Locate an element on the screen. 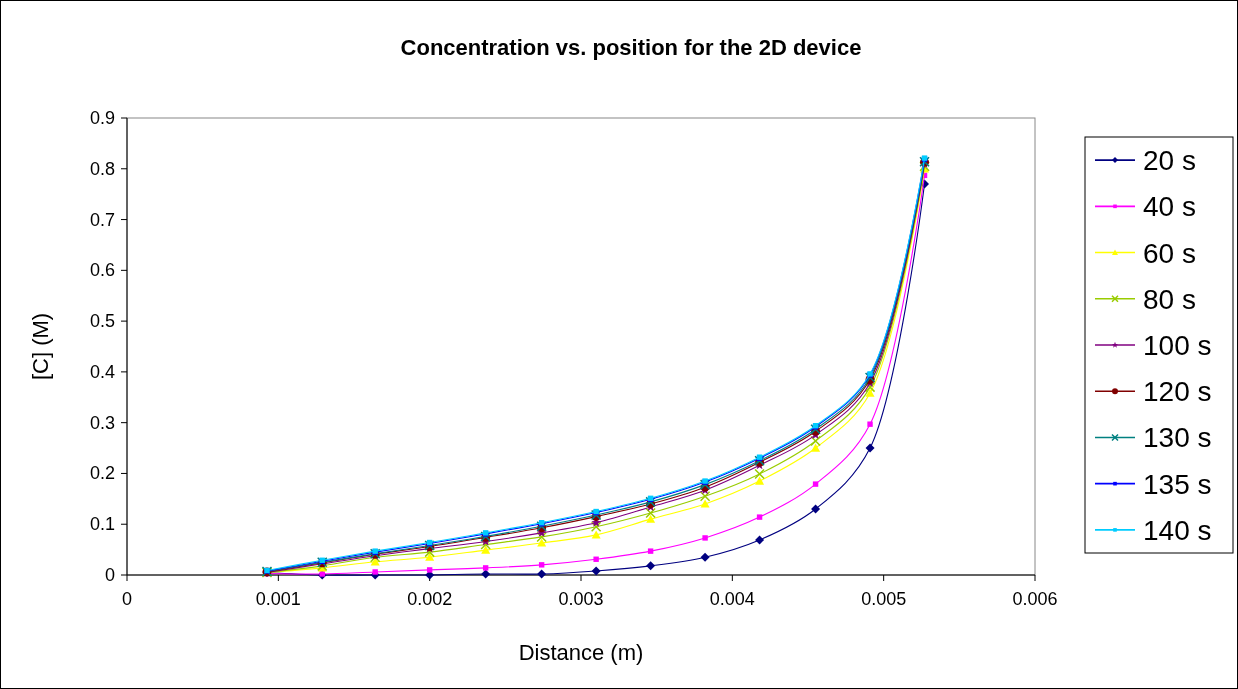 This screenshot has height=689, width=1238. y-tick-label: 0.4 is located at coordinates (102, 371).